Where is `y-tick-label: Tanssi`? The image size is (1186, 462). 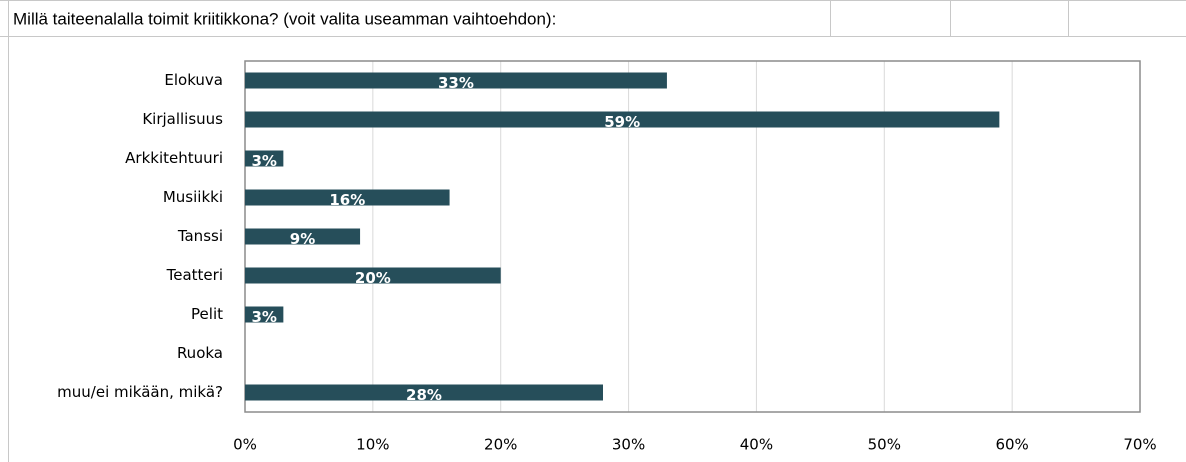
y-tick-label: Tanssi is located at coordinates (200, 236).